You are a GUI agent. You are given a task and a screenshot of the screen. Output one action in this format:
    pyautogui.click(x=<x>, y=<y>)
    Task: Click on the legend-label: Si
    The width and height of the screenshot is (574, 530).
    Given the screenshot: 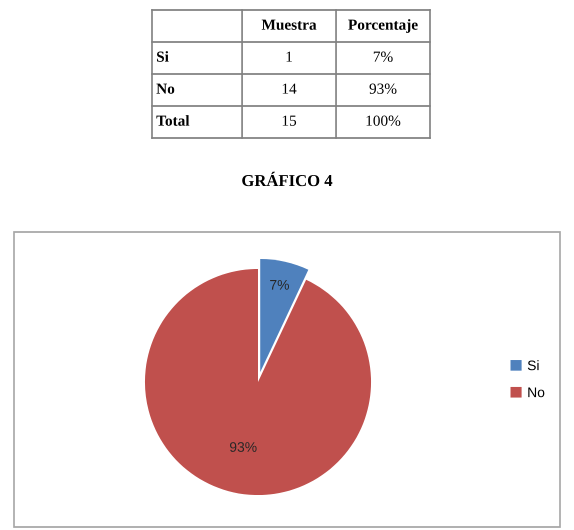 What is the action you would take?
    pyautogui.click(x=533, y=365)
    